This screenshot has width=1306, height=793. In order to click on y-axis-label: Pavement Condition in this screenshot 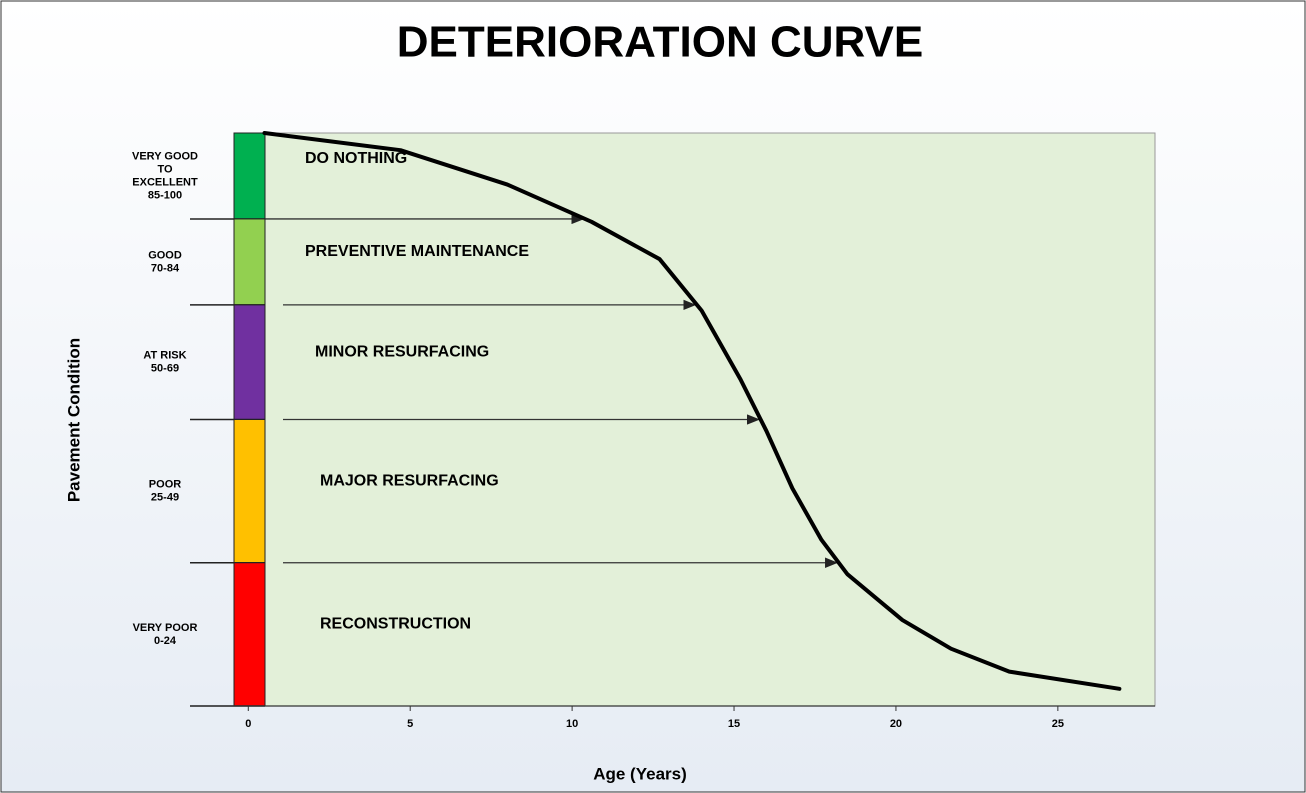, I will do `click(73, 420)`.